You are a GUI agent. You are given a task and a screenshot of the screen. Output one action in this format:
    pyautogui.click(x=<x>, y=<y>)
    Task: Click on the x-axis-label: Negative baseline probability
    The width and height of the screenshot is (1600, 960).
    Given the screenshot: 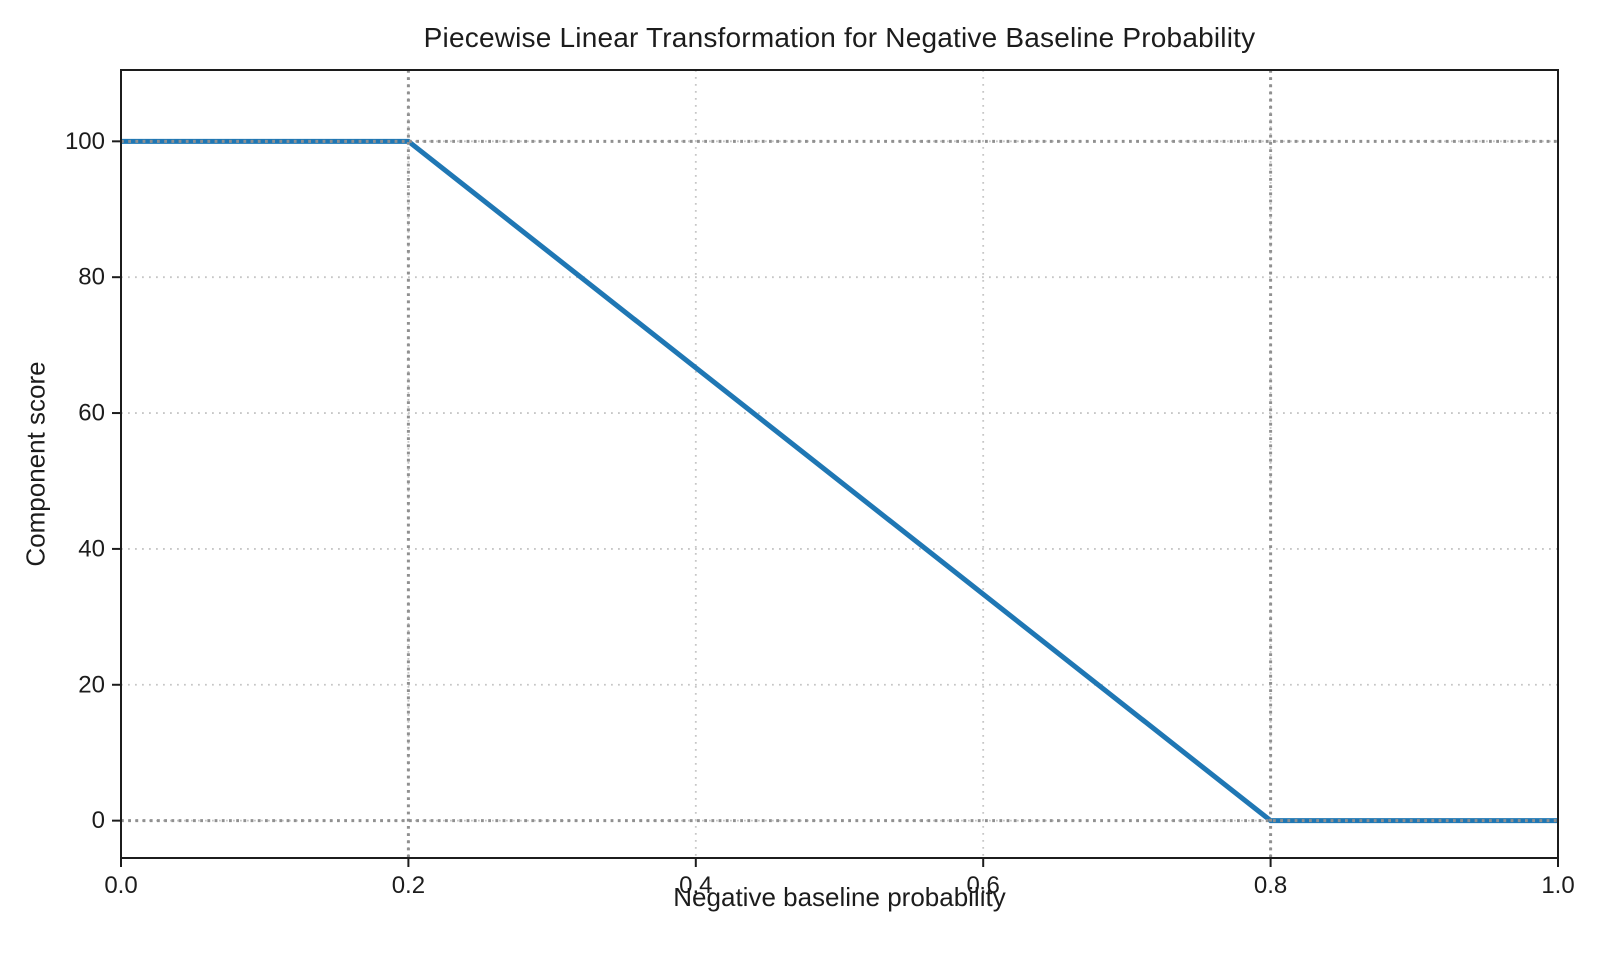 What is the action you would take?
    pyautogui.click(x=839, y=897)
    